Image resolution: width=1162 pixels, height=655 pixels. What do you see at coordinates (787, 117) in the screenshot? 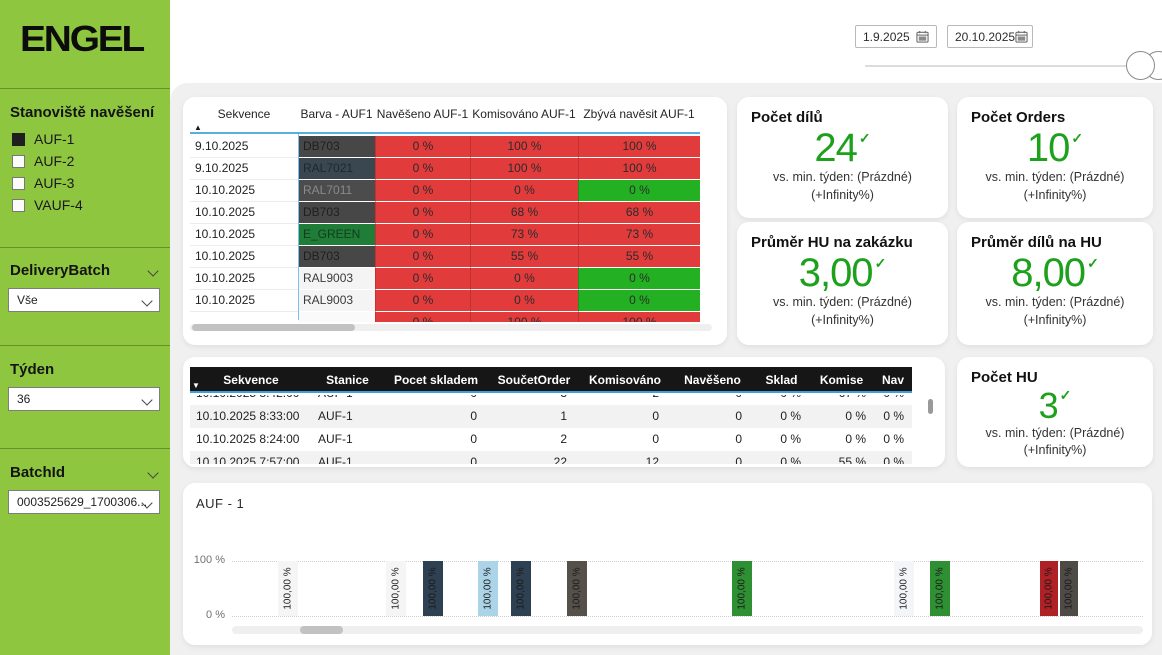
I see `kpi-title: Počet dílů` at bounding box center [787, 117].